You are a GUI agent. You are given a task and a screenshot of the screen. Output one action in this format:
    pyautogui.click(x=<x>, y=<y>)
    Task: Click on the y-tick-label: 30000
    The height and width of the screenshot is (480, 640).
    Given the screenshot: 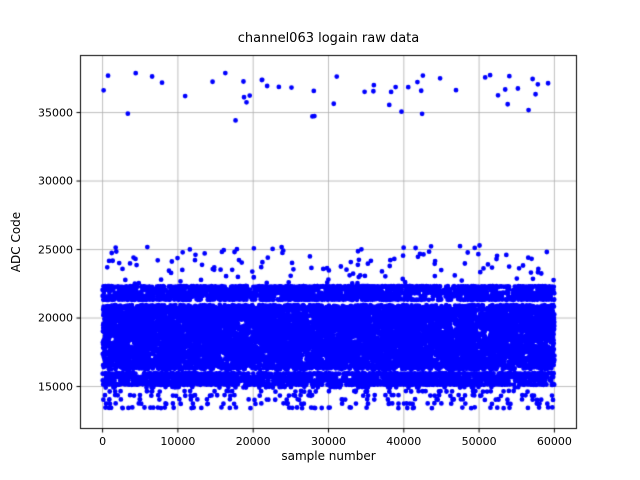 What is the action you would take?
    pyautogui.click(x=55, y=181)
    